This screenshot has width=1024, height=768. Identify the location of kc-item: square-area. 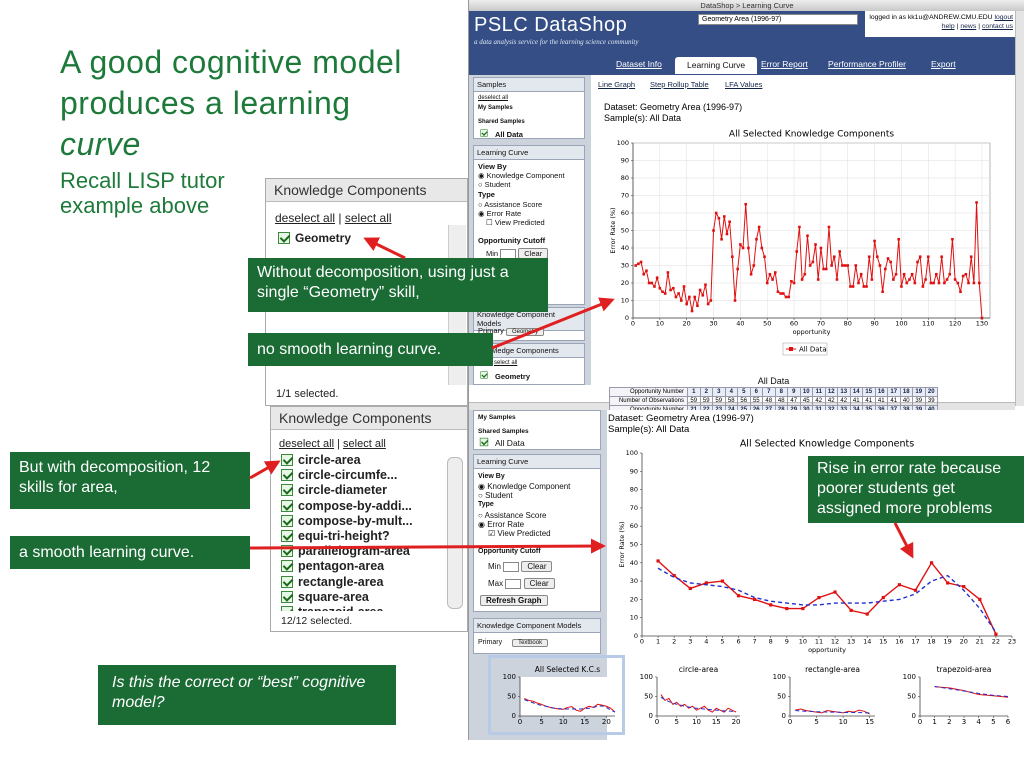
(369, 597).